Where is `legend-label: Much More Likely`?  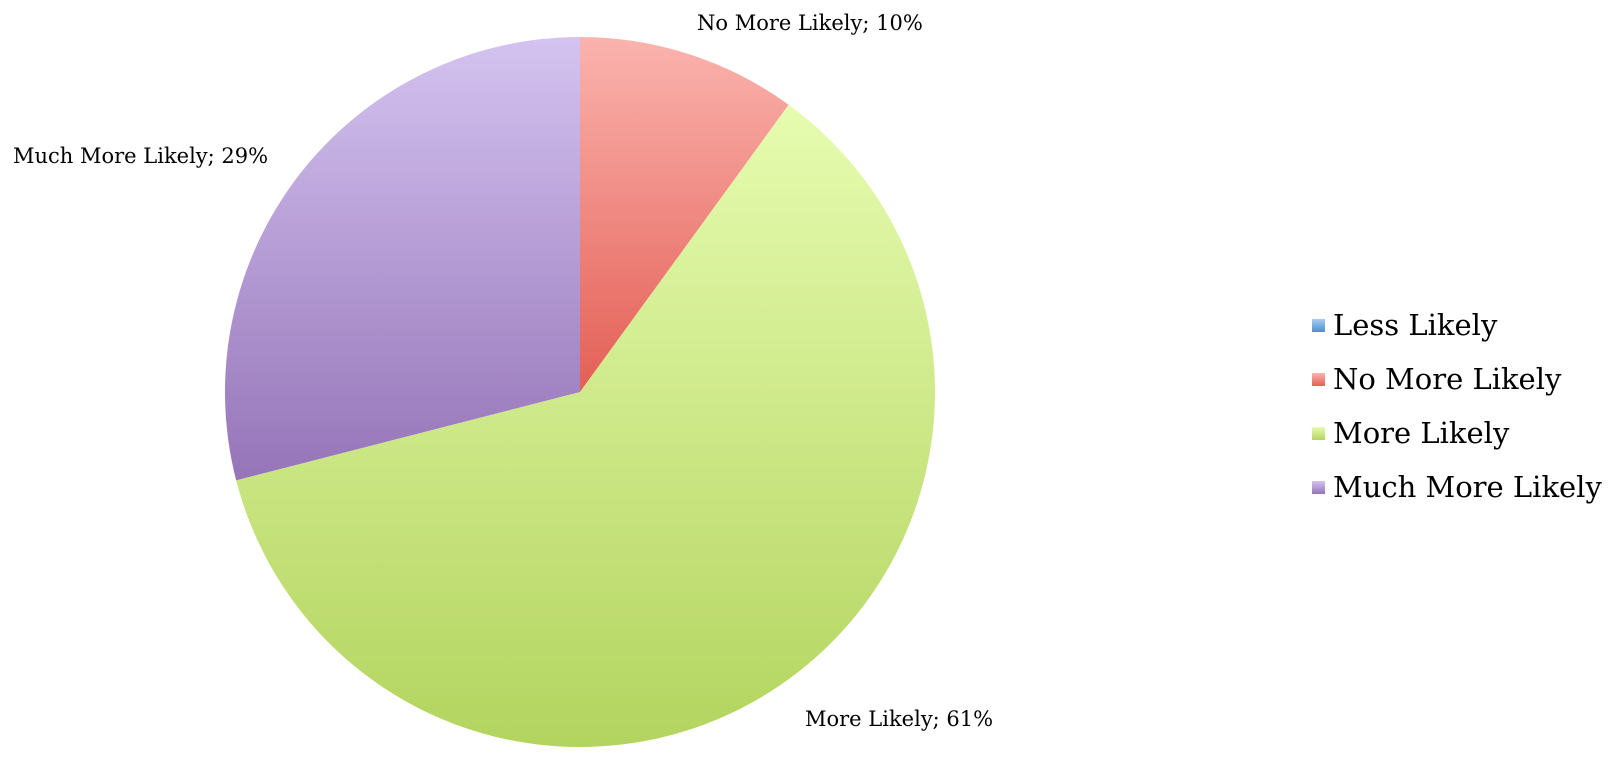
legend-label: Much More Likely is located at coordinates (1467, 487).